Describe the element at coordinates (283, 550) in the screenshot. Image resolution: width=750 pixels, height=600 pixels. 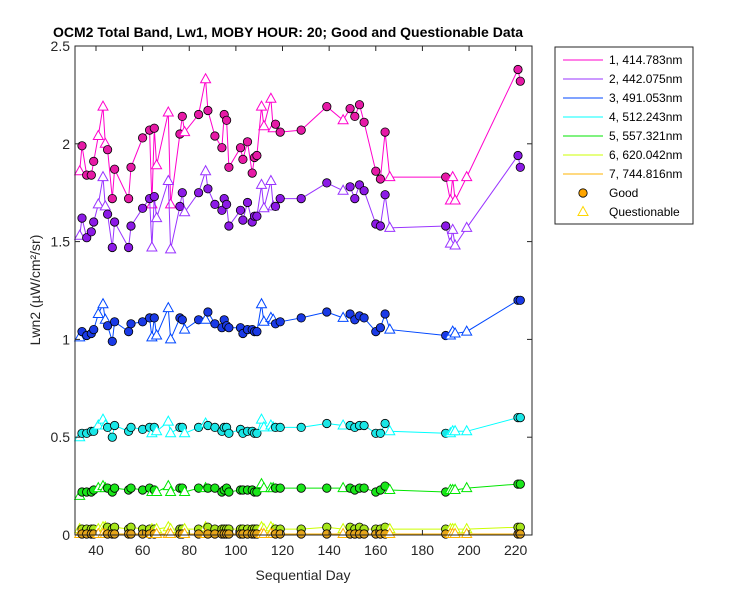
I see `x-tick-label: 120` at that location.